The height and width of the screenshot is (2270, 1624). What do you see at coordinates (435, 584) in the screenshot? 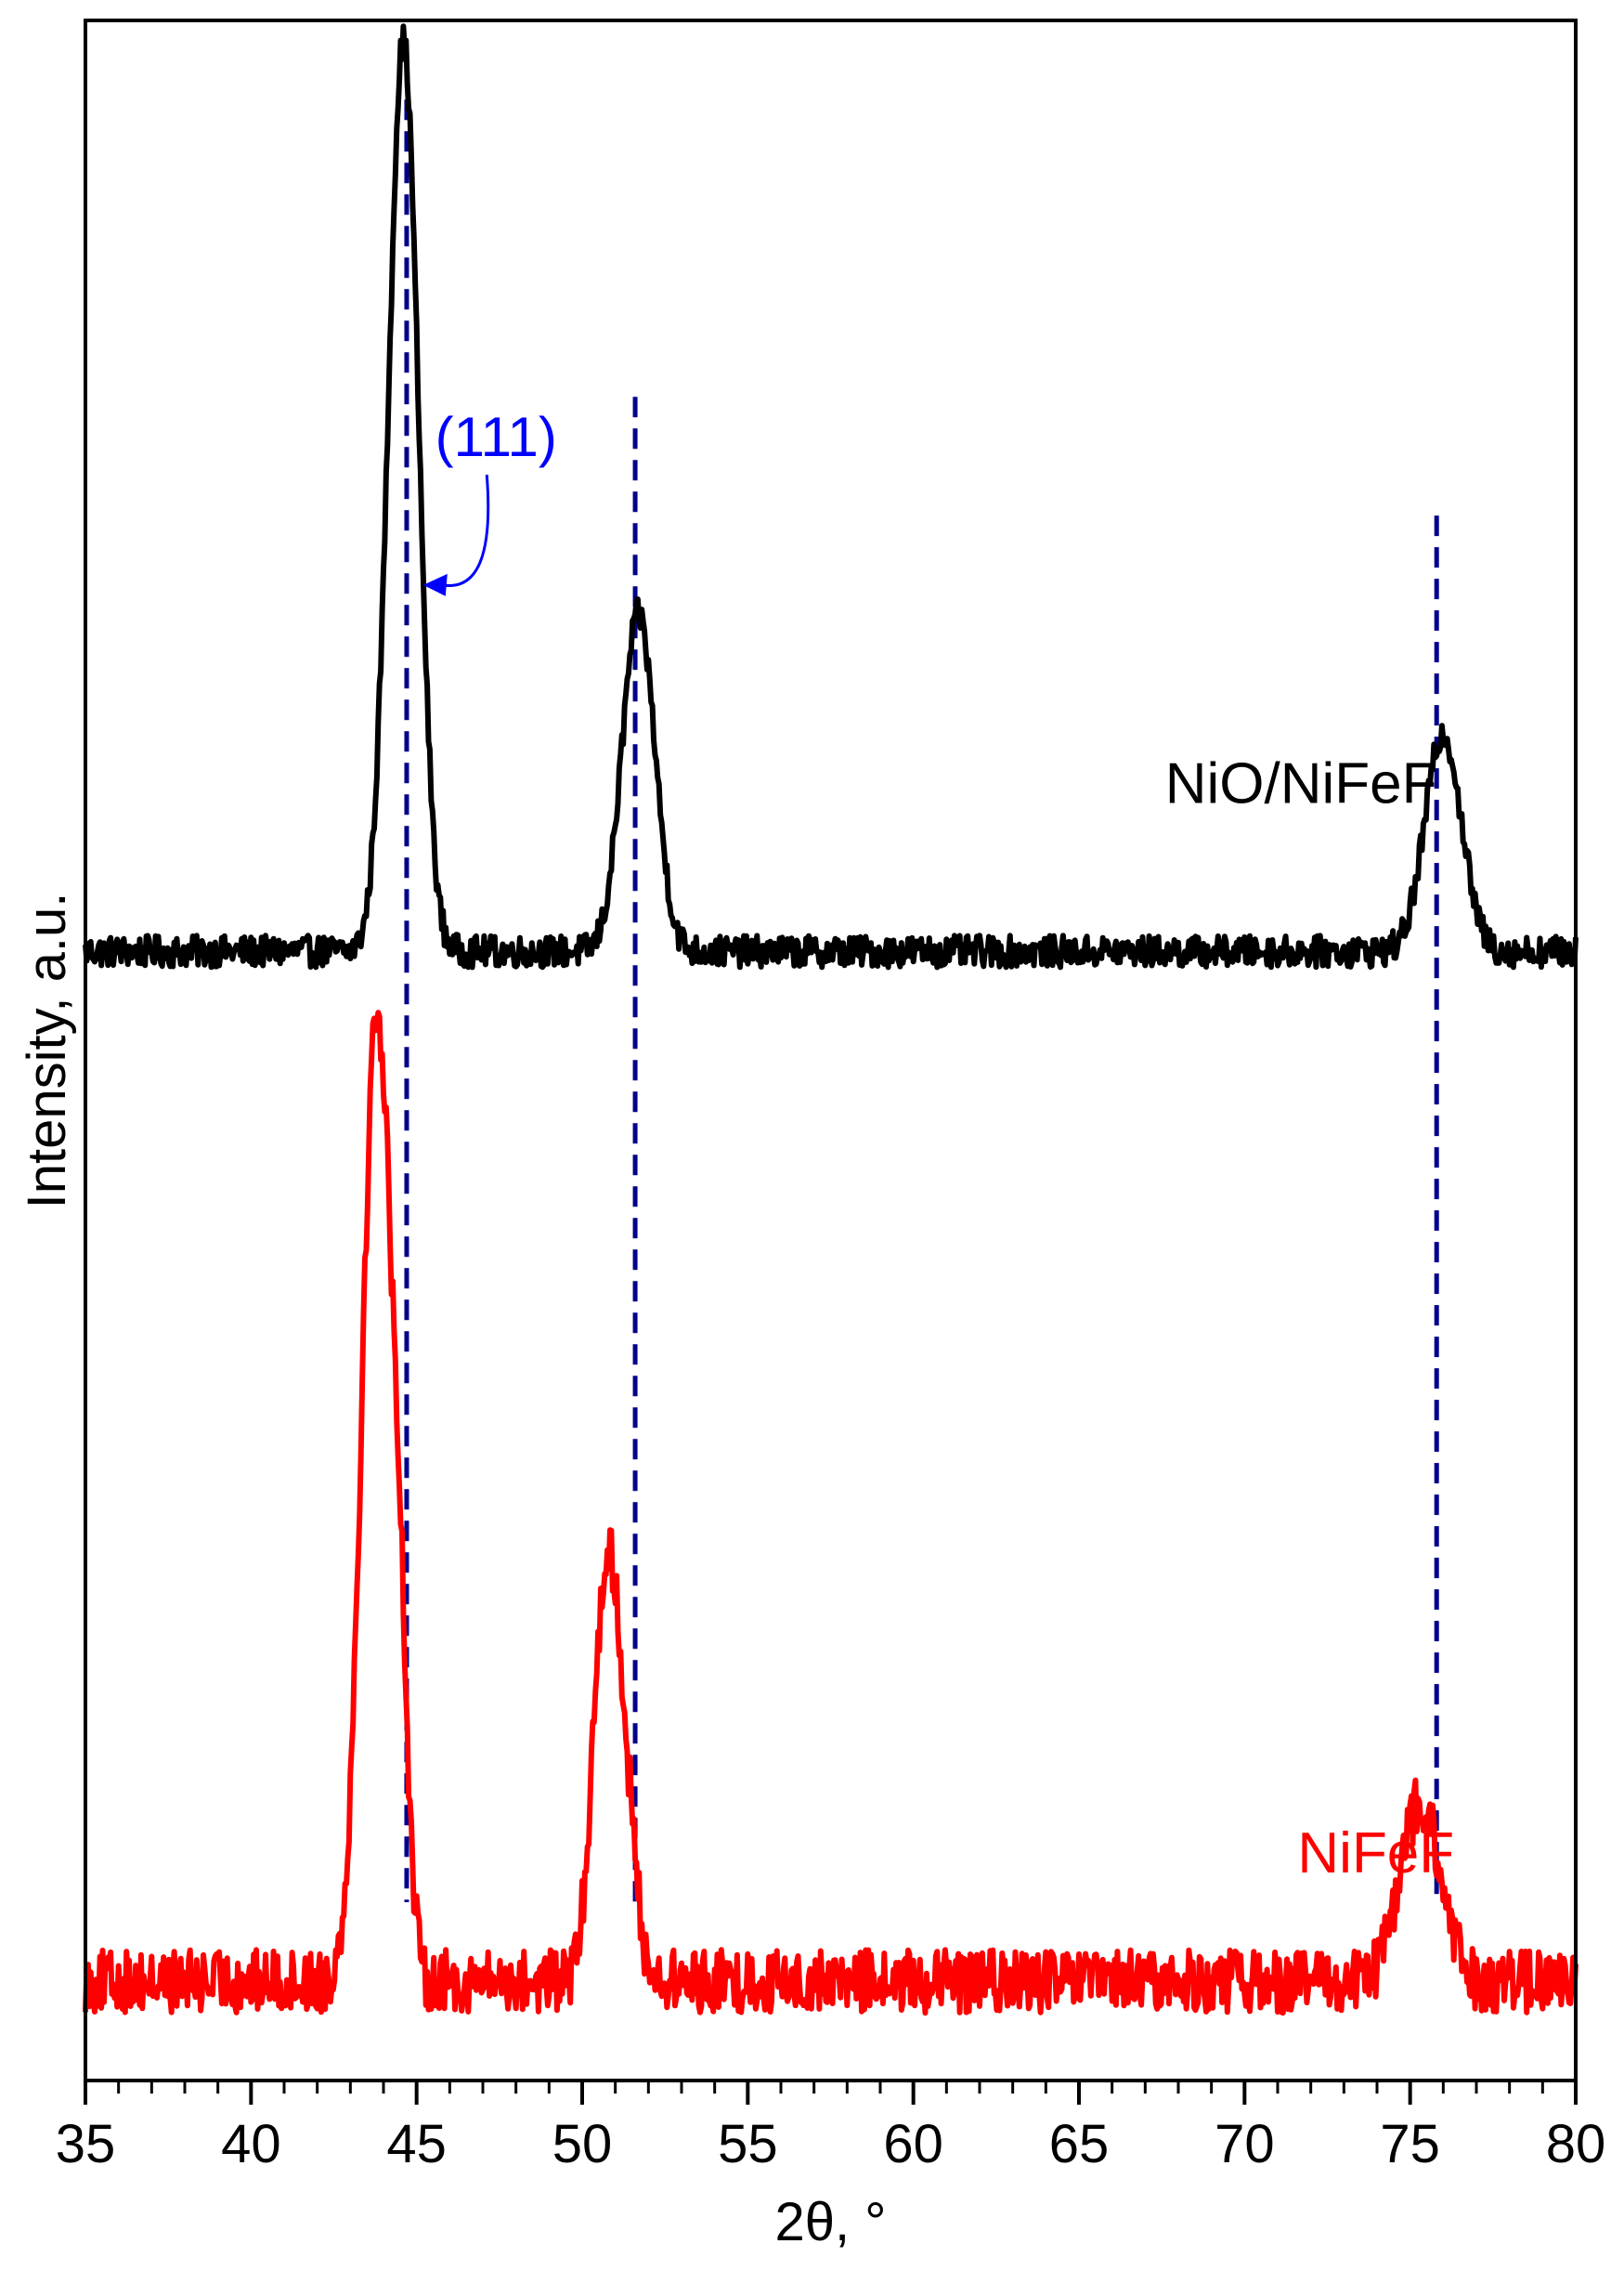
I see `peak-annotation-arrowhead` at bounding box center [435, 584].